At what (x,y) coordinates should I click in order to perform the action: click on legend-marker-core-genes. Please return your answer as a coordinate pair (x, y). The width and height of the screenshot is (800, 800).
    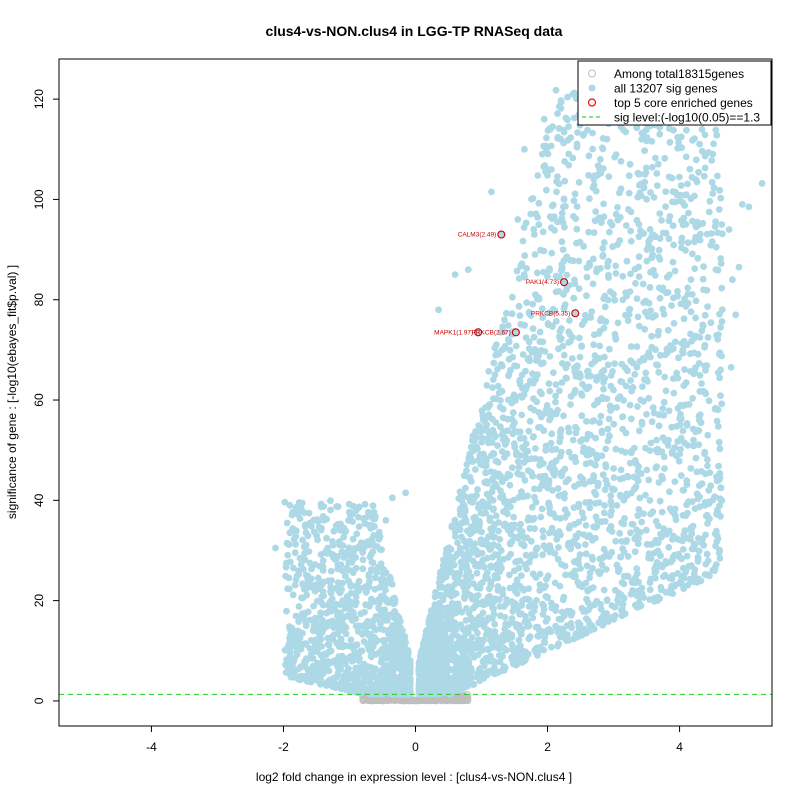
    Looking at the image, I should click on (592, 102).